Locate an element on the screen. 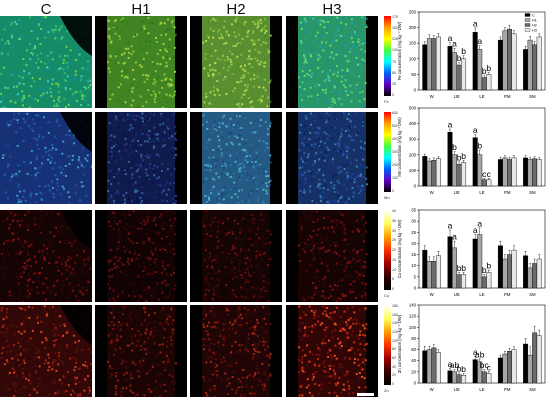  element-map-fe-c is located at coordinates (46, 62).